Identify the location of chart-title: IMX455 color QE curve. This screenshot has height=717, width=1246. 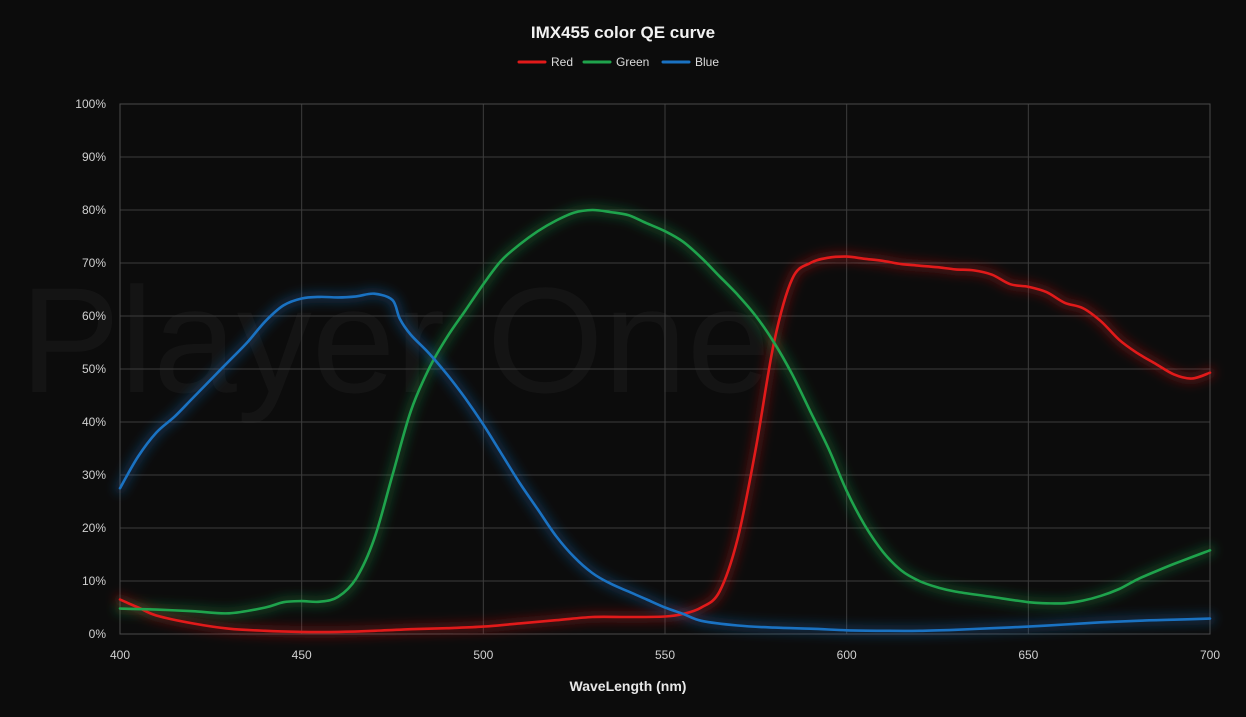
(623, 32).